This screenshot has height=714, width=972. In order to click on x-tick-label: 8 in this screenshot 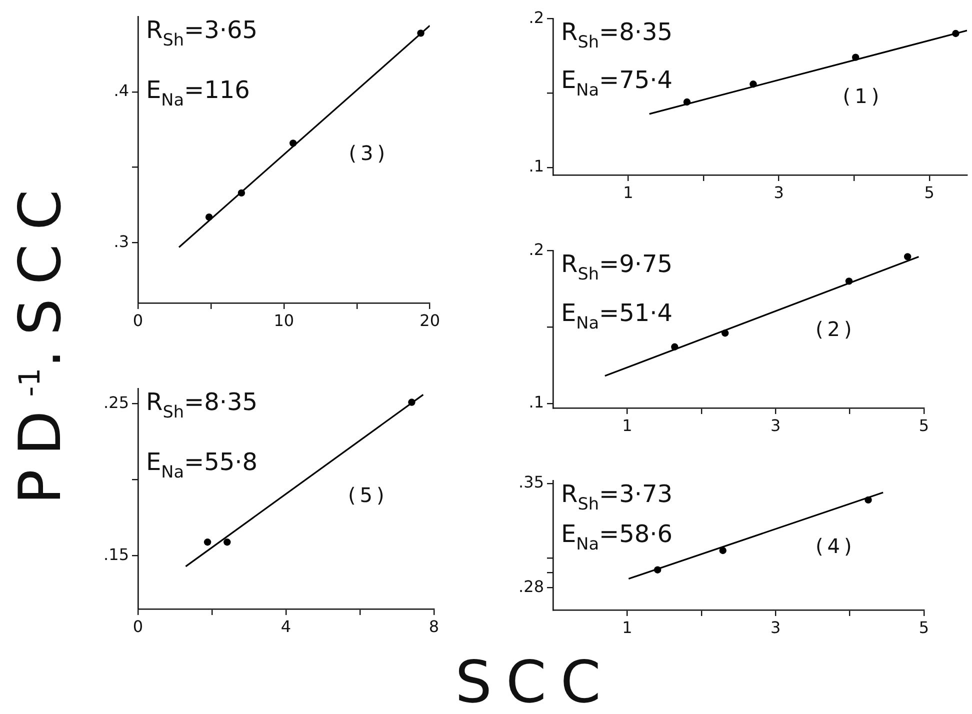, I will do `click(434, 626)`.